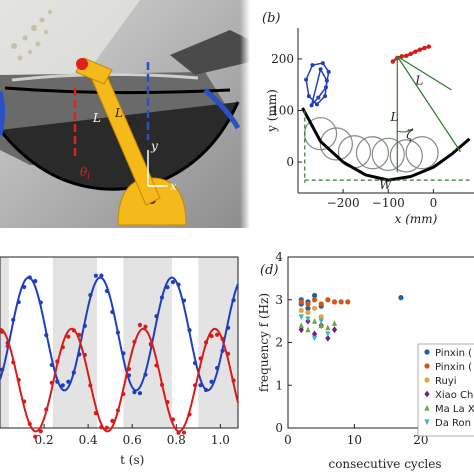 The width and height of the screenshot is (474, 474). Describe the element at coordinates (454, 395) in the screenshot. I see `legend-label-3: Xiao Ch` at that location.